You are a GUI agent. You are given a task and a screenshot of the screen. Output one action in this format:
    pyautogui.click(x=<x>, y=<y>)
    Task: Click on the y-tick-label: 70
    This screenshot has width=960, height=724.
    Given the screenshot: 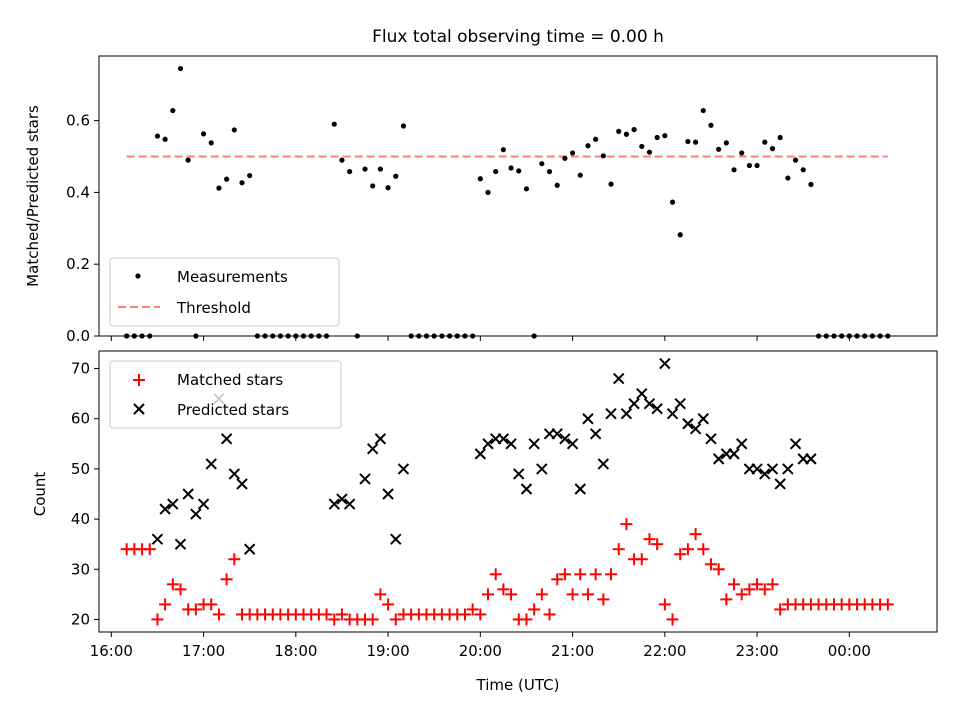 What is the action you would take?
    pyautogui.click(x=80, y=369)
    